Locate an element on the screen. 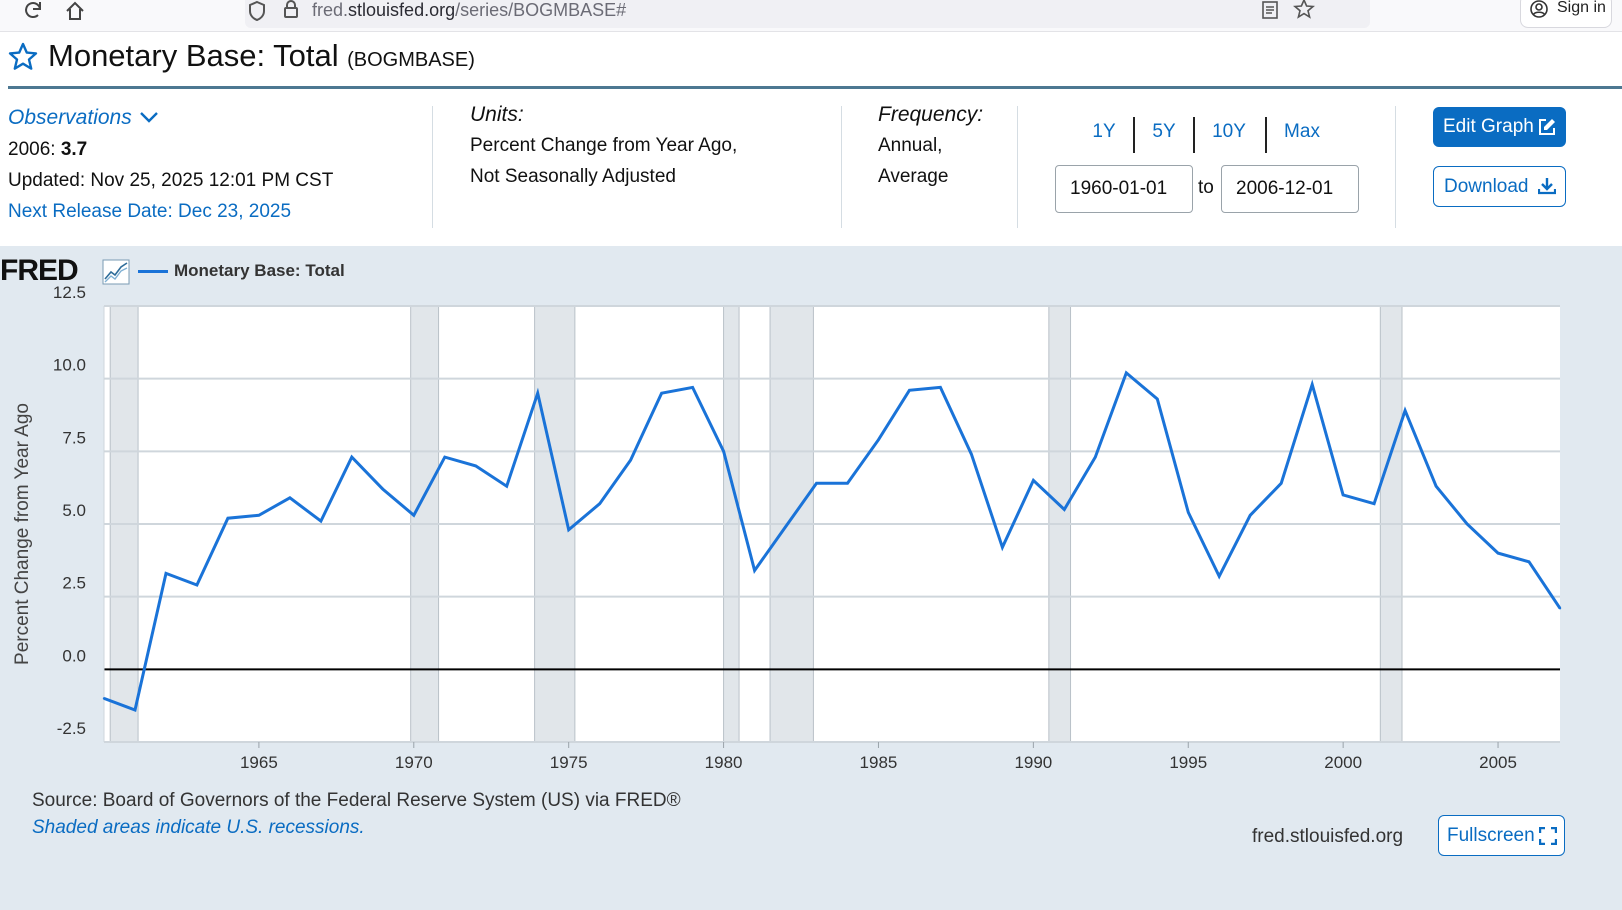 The image size is (1622, 910). reload-icon is located at coordinates (33, 11).